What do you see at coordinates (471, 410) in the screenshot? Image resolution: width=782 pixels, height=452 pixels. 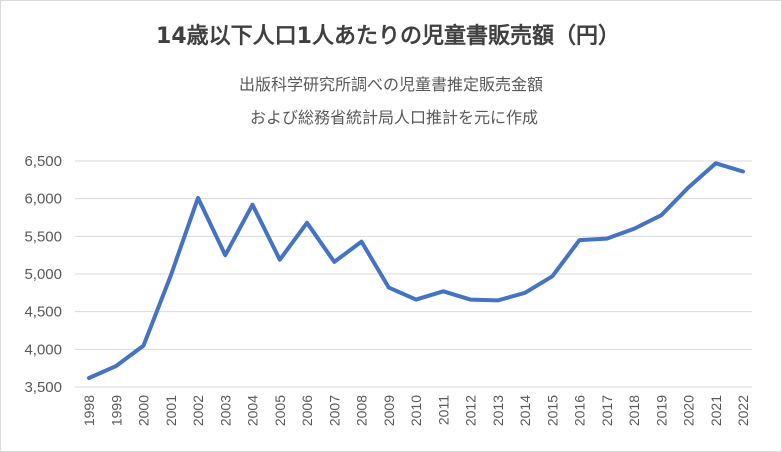 I see `x-tick-label: 2012` at bounding box center [471, 410].